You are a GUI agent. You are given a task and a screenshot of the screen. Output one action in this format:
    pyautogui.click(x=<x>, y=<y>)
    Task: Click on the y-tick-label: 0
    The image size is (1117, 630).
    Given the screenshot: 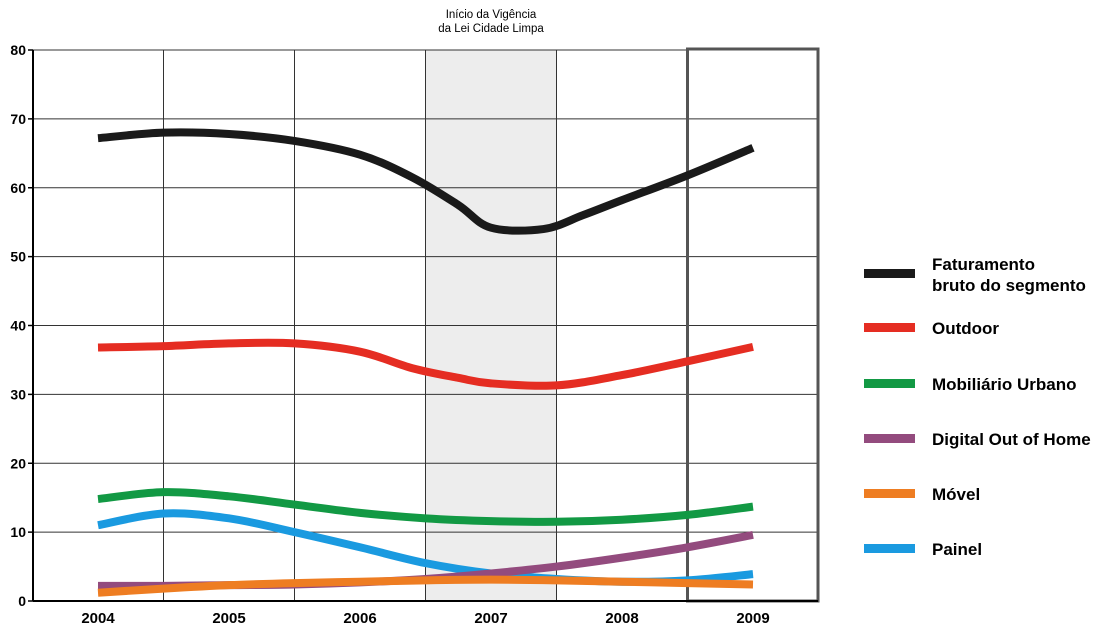 What is the action you would take?
    pyautogui.click(x=22, y=601)
    